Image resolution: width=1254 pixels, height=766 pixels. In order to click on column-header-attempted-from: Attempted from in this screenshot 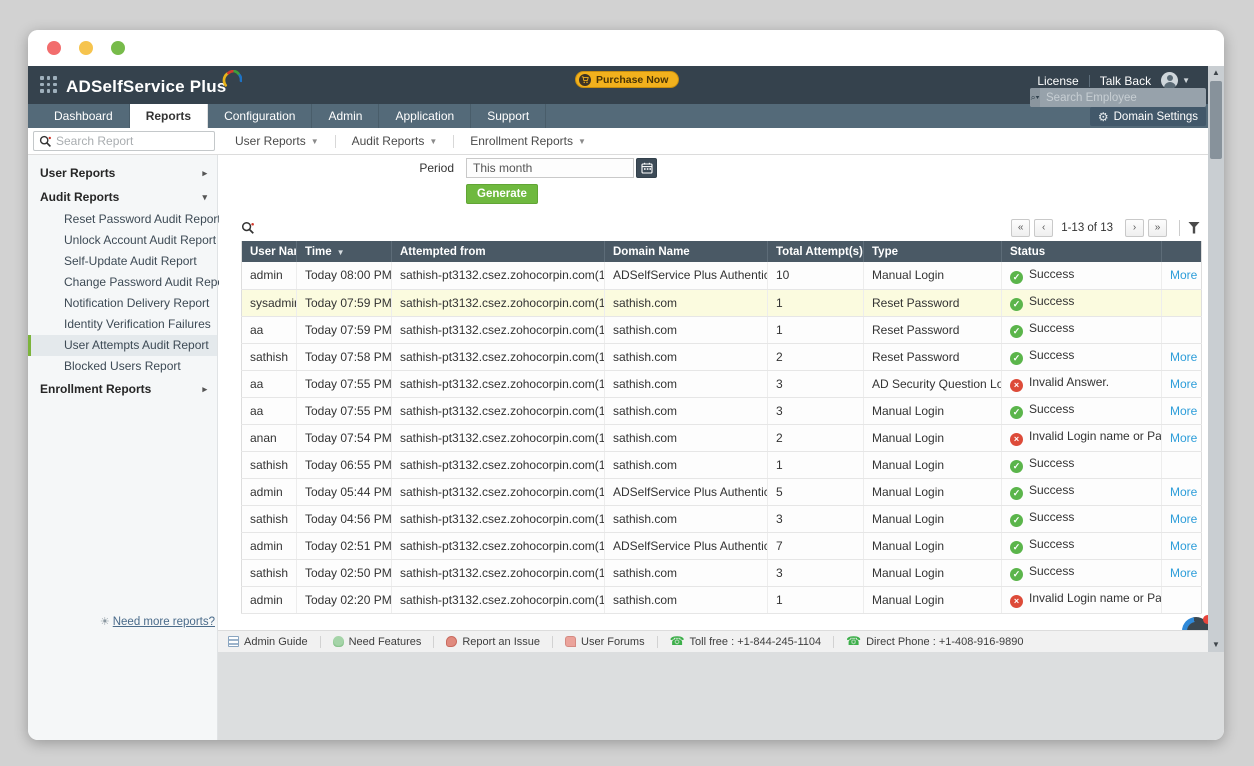, I will do `click(498, 251)`.